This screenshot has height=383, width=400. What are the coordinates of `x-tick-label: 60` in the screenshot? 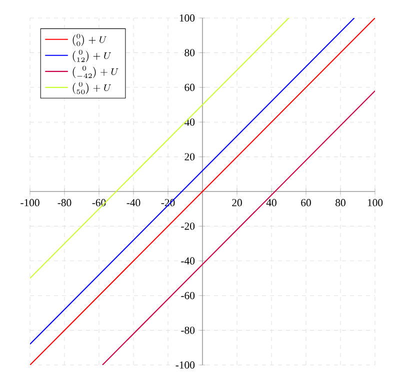 It's located at (306, 202).